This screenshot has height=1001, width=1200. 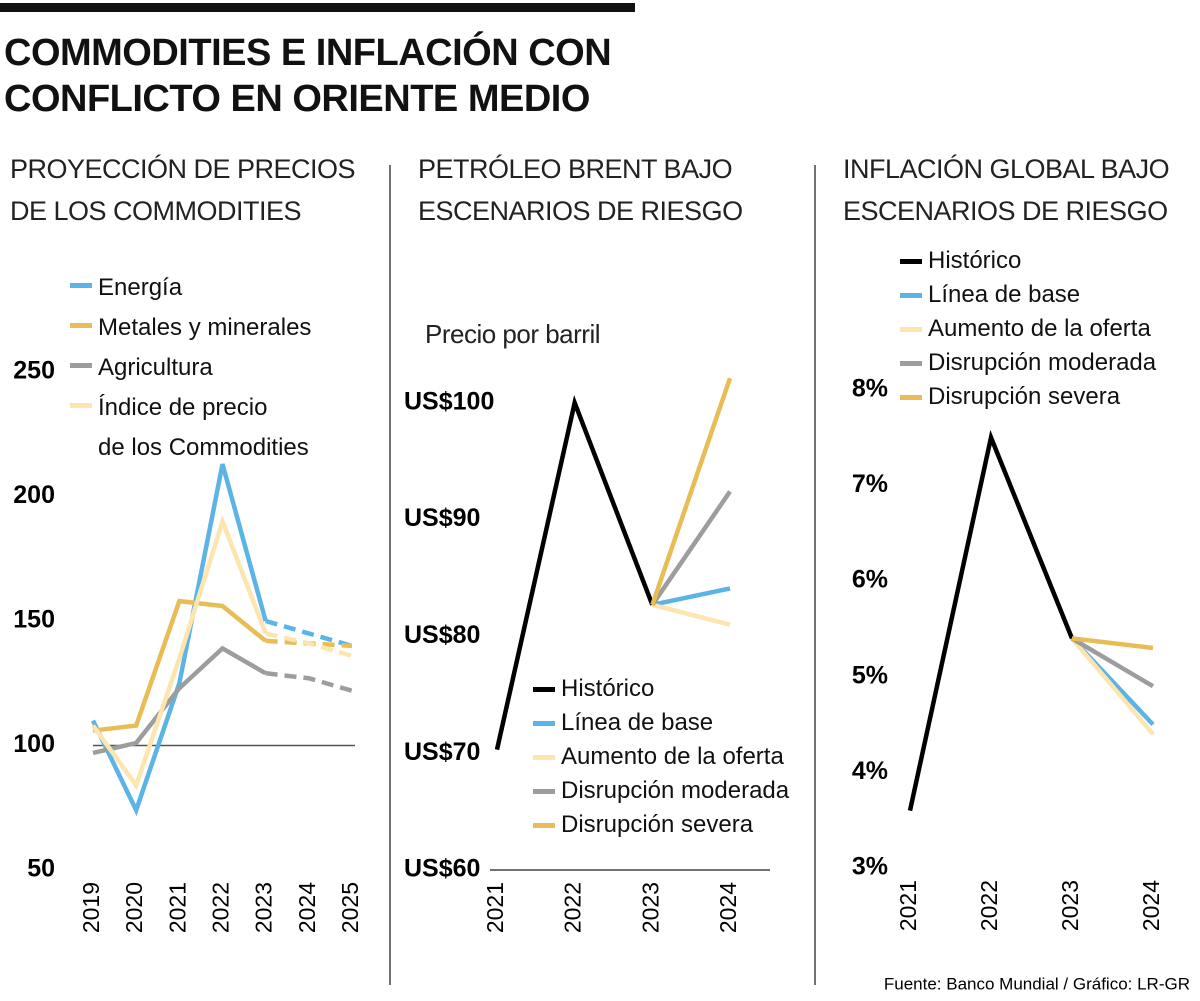 I want to click on chart-subtitle: PROYECCIÓN DE PRECIOS DE LOS COMMODITIES, so click(x=183, y=190).